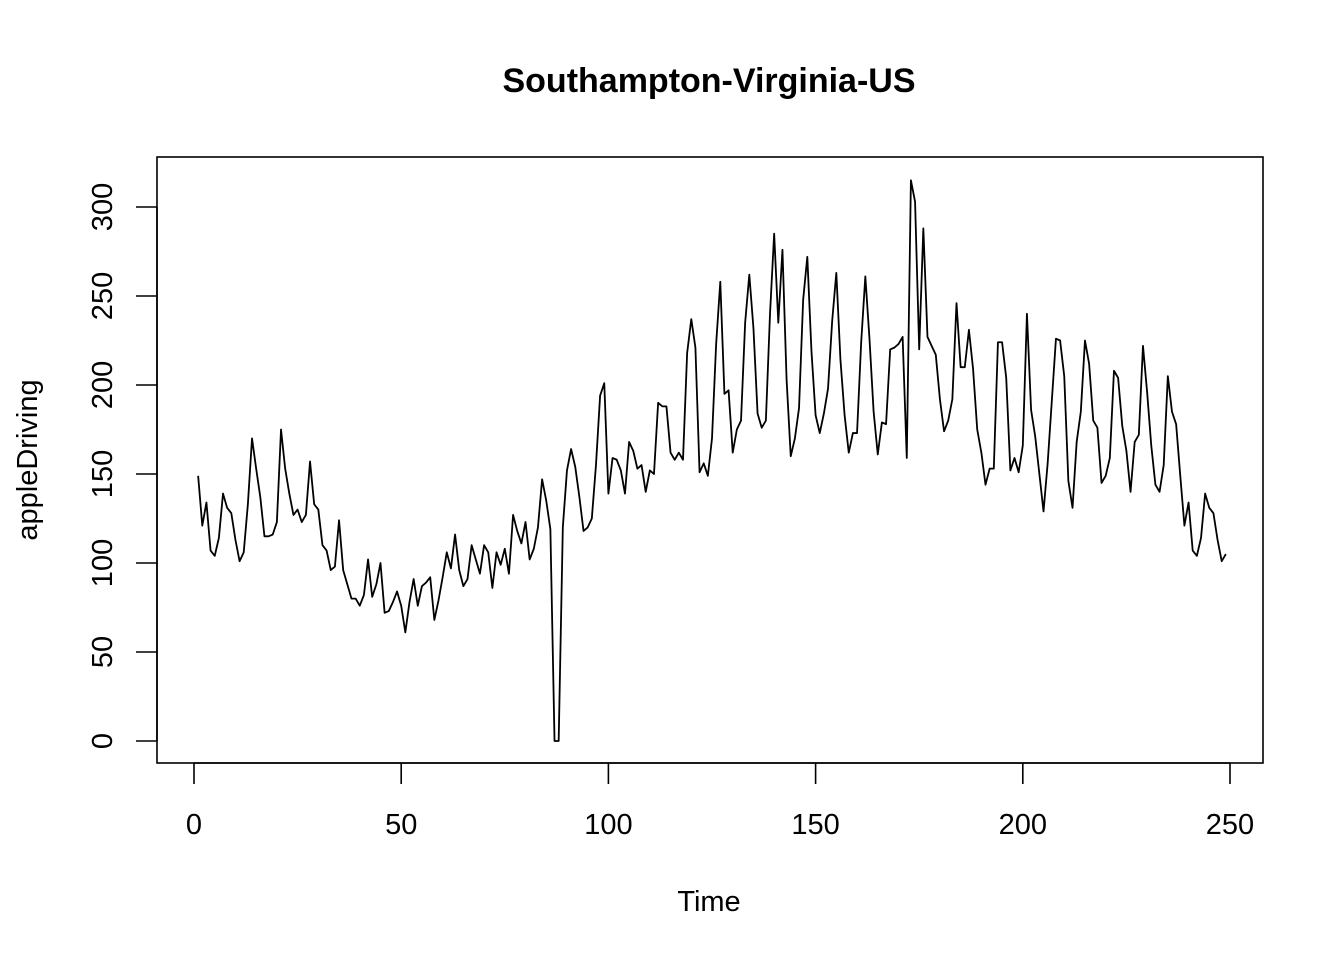 The image size is (1344, 960). What do you see at coordinates (103, 296) in the screenshot?
I see `y-tick-label: 250` at bounding box center [103, 296].